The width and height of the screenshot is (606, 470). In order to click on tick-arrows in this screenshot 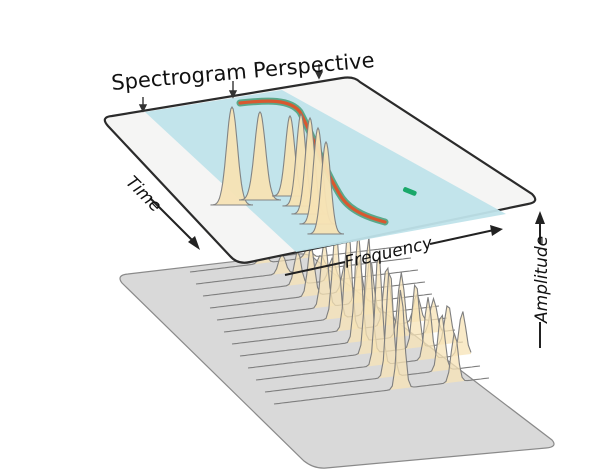, I will do `click(231, 88)`.